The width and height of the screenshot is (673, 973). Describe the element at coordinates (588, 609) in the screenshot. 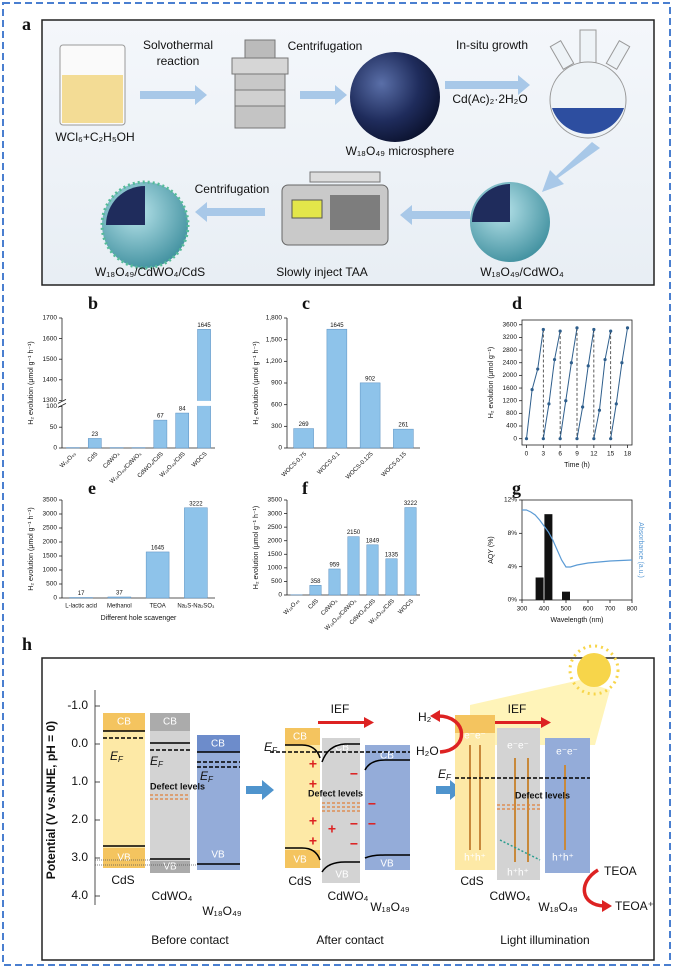

I see `x-tick-label: 600` at that location.